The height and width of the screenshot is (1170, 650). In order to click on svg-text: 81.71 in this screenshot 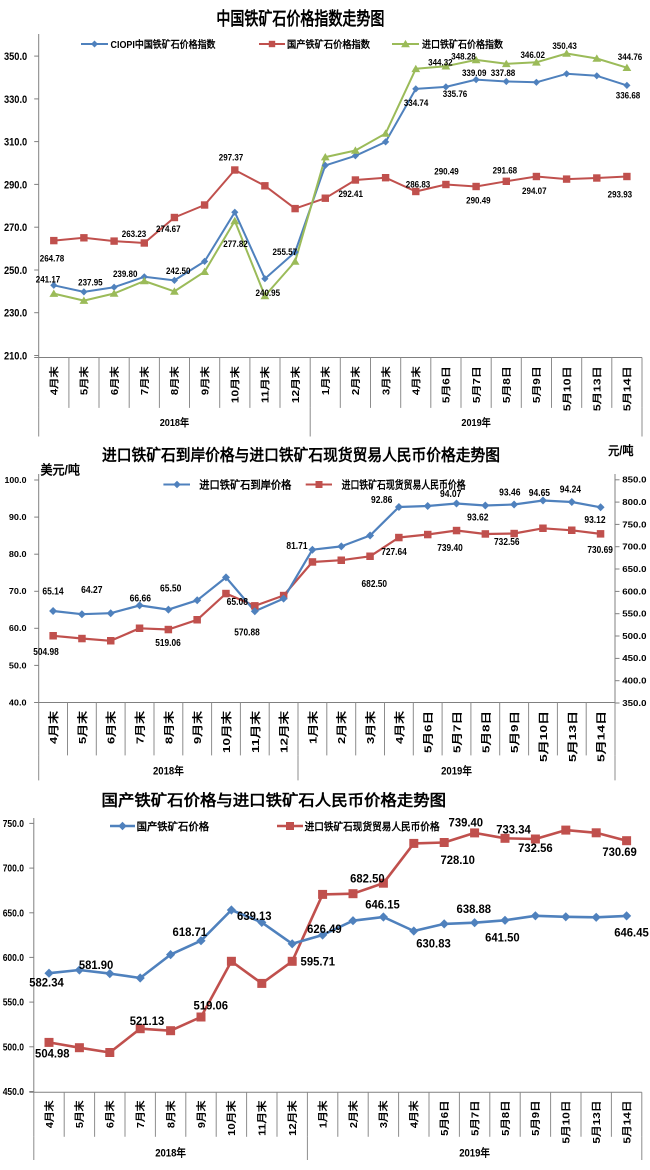, I will do `click(297, 546)`.